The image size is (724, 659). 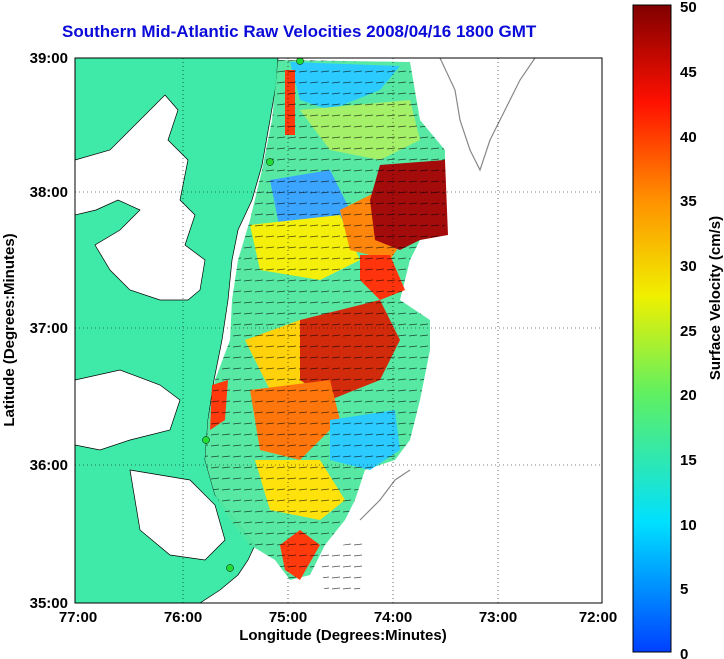 I want to click on x-tick: 72:00, so click(x=598, y=617).